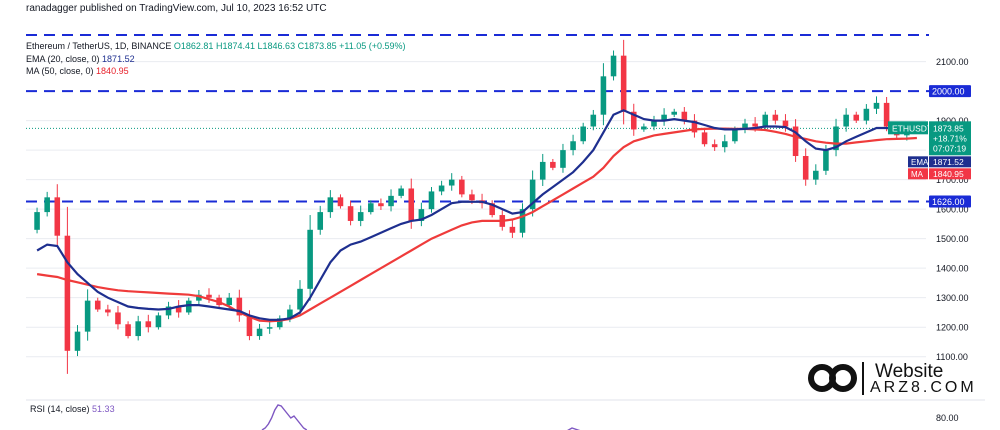 This screenshot has height=430, width=1000. What do you see at coordinates (112, 71) in the screenshot?
I see `ma-legend-value: 1840.95` at bounding box center [112, 71].